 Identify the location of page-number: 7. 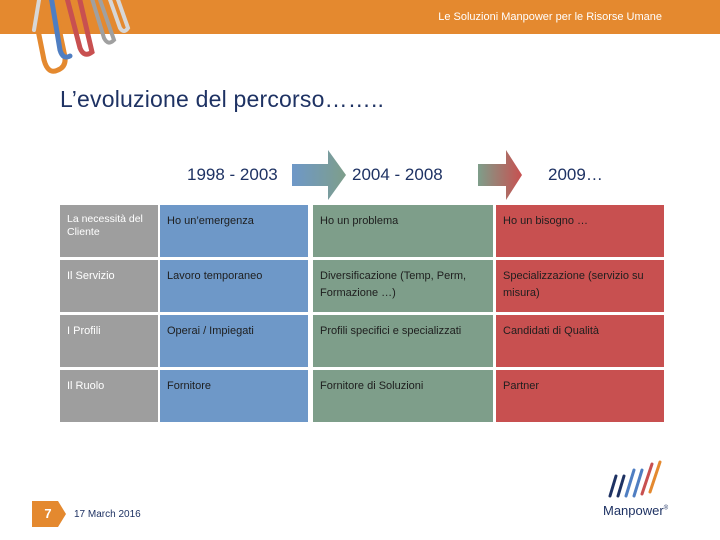
(48, 513).